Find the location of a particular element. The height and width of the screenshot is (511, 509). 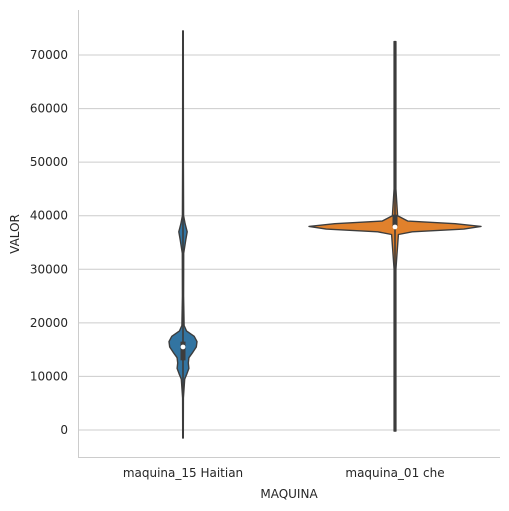

y-tick-label: 0 is located at coordinates (64, 430).